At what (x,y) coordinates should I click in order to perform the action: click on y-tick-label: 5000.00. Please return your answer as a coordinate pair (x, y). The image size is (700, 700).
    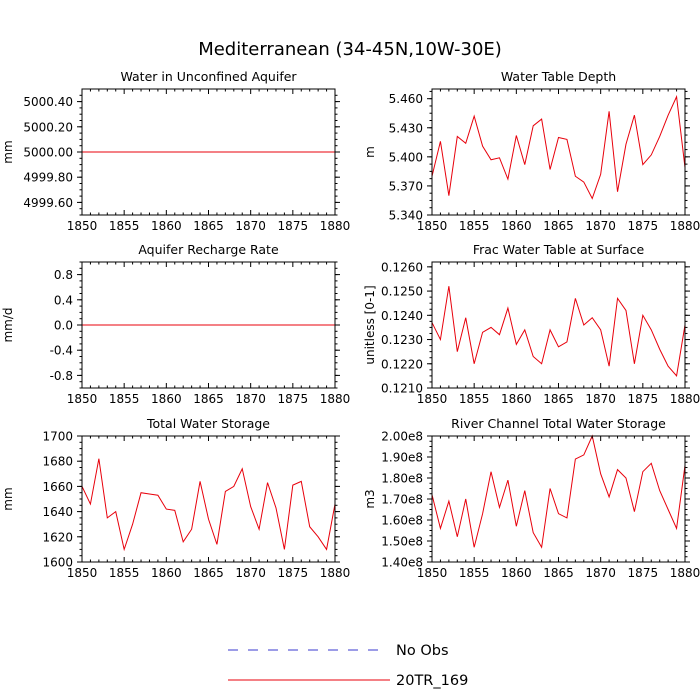
    Looking at the image, I should click on (48, 153).